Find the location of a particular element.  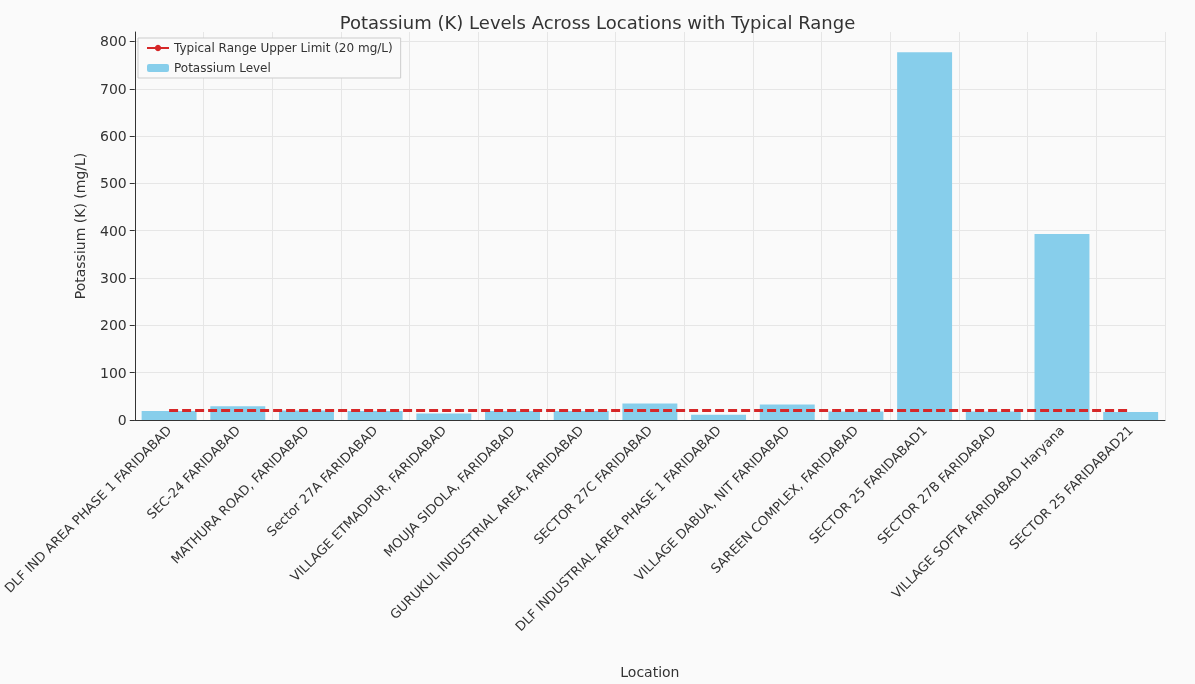

y-tick-label: 700 is located at coordinates (113, 88).